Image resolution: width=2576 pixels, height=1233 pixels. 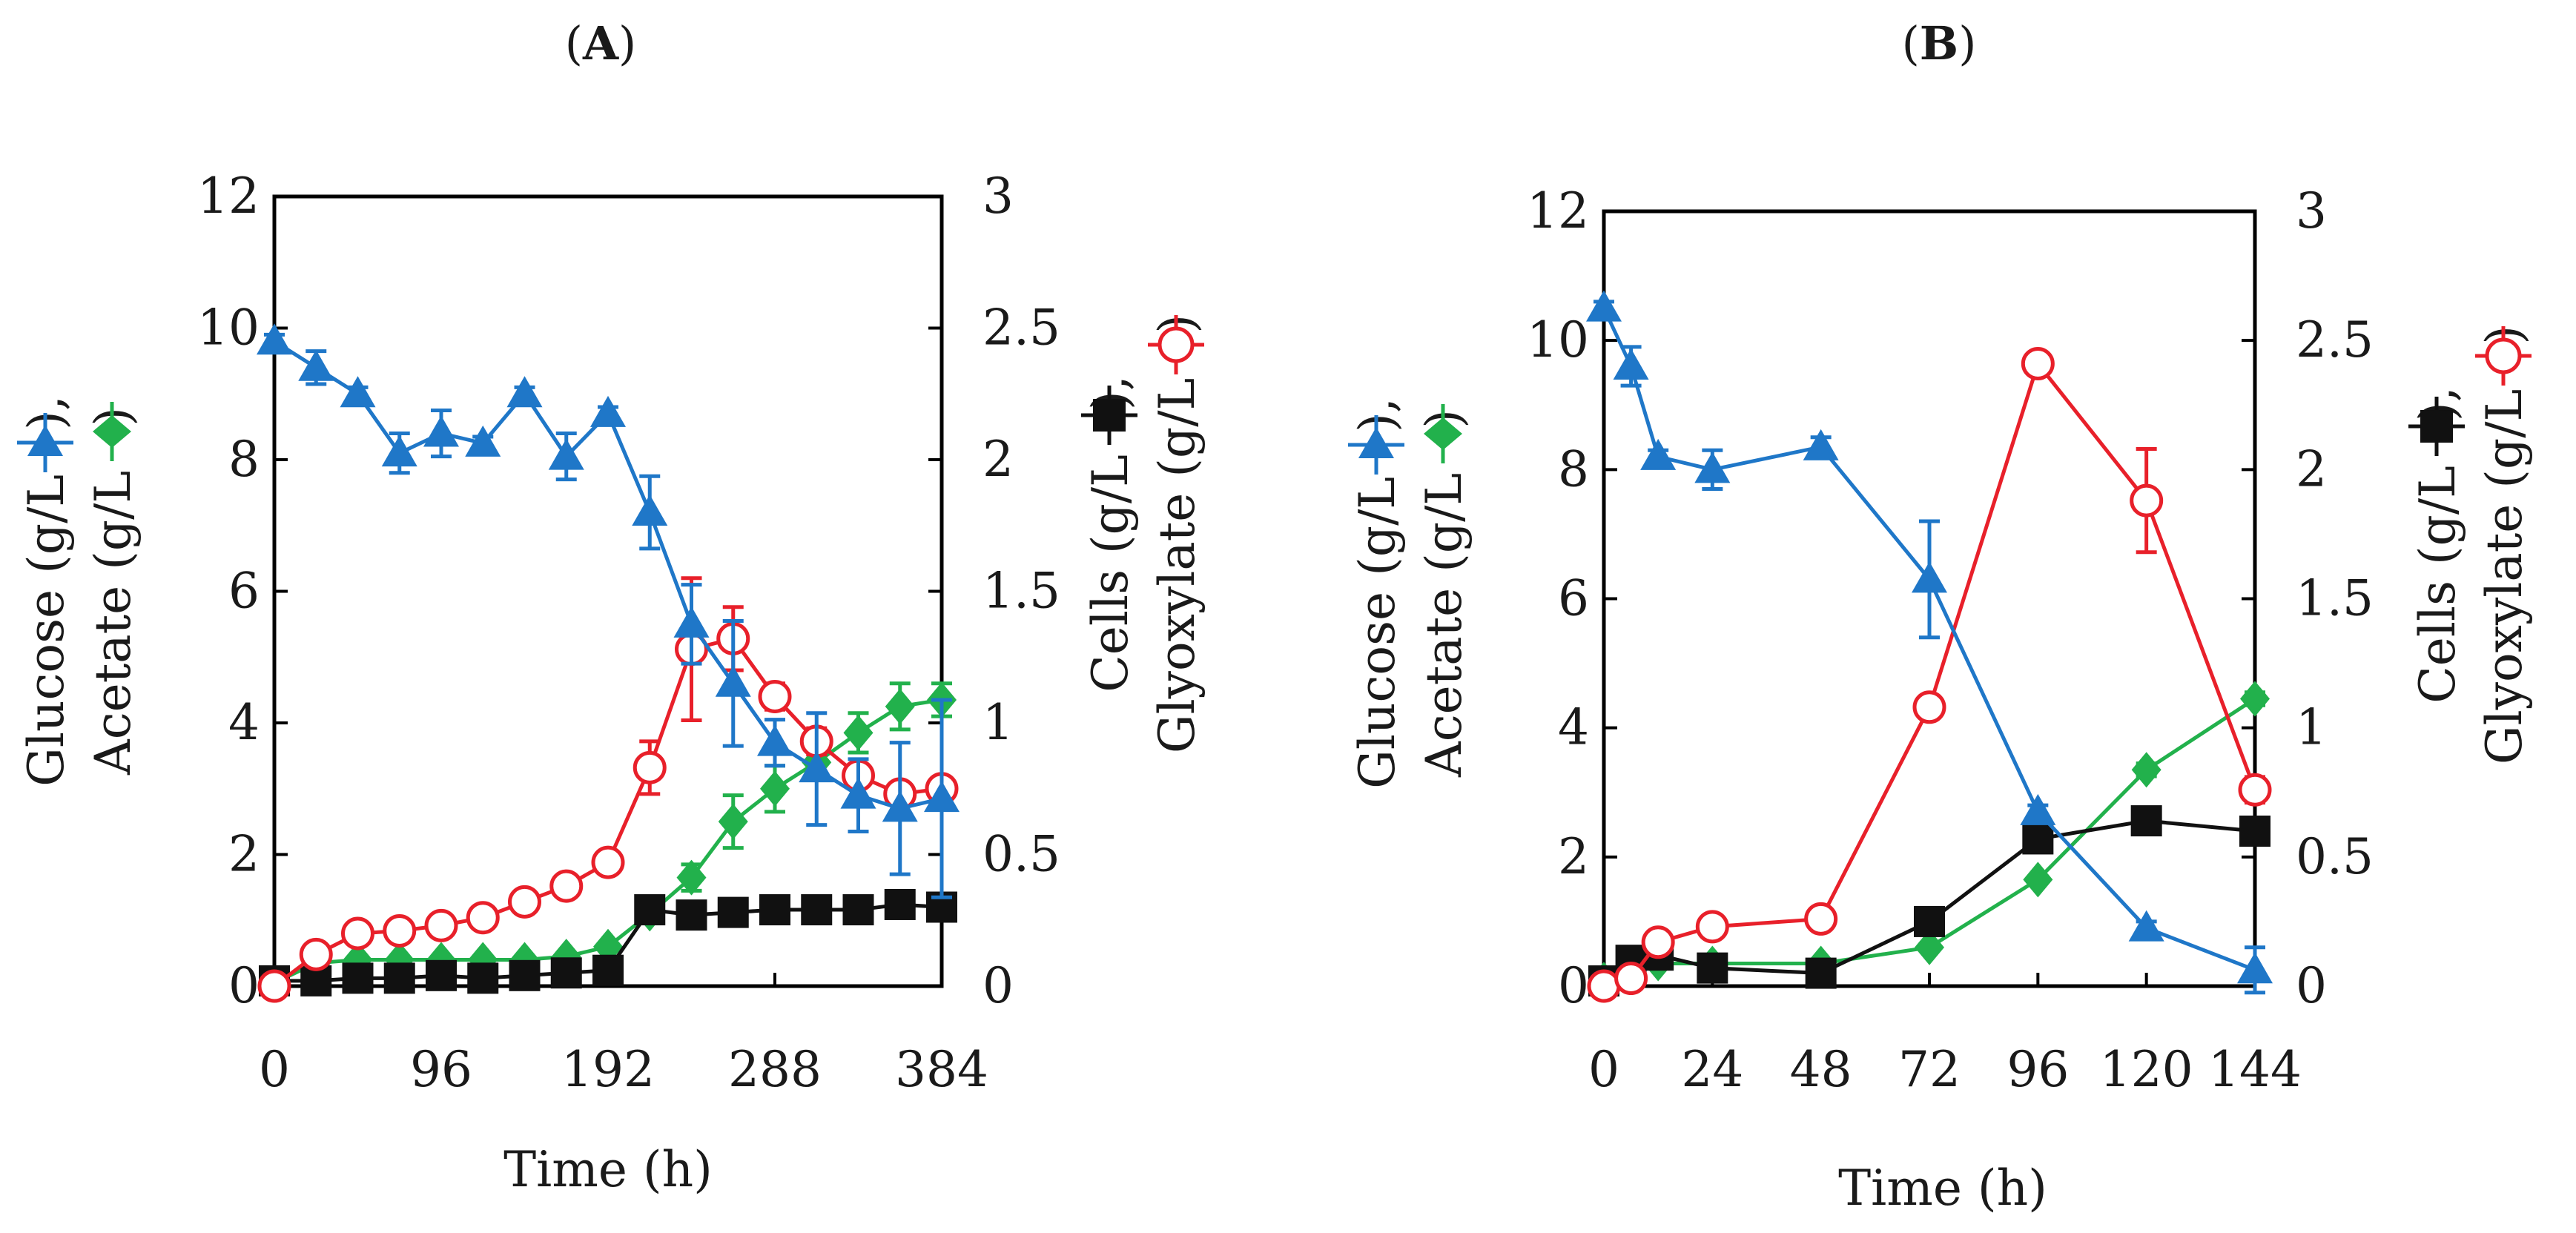 I want to click on y-left-tick-label: 6, so click(x=244, y=591).